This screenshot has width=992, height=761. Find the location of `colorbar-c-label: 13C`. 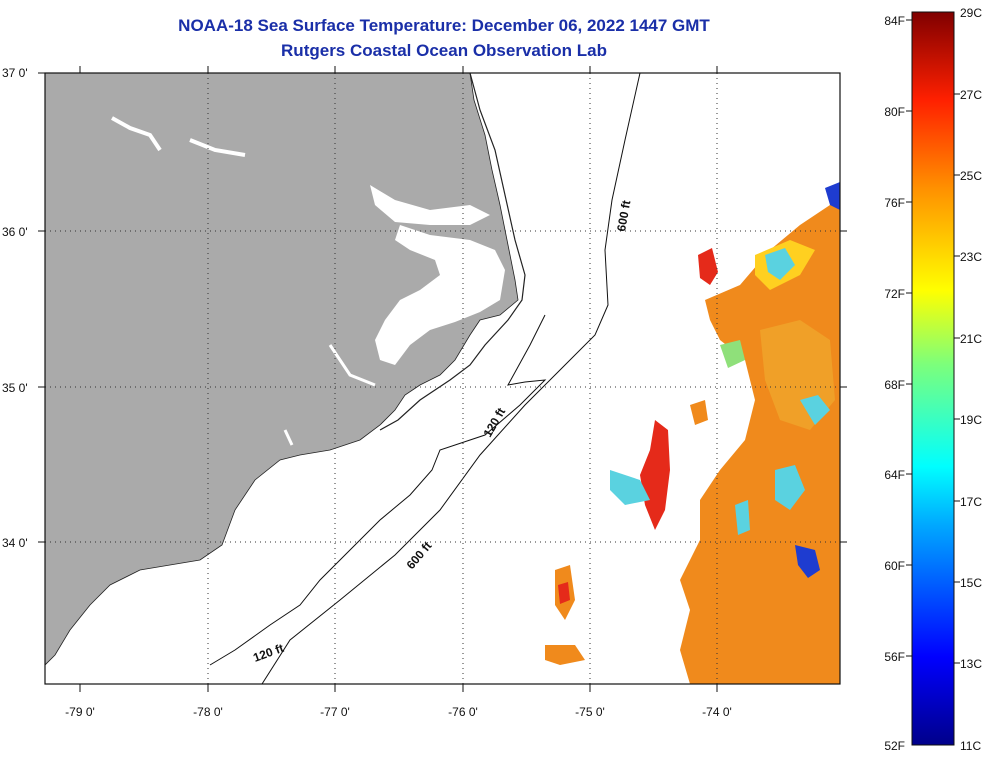

colorbar-c-label: 13C is located at coordinates (971, 664).